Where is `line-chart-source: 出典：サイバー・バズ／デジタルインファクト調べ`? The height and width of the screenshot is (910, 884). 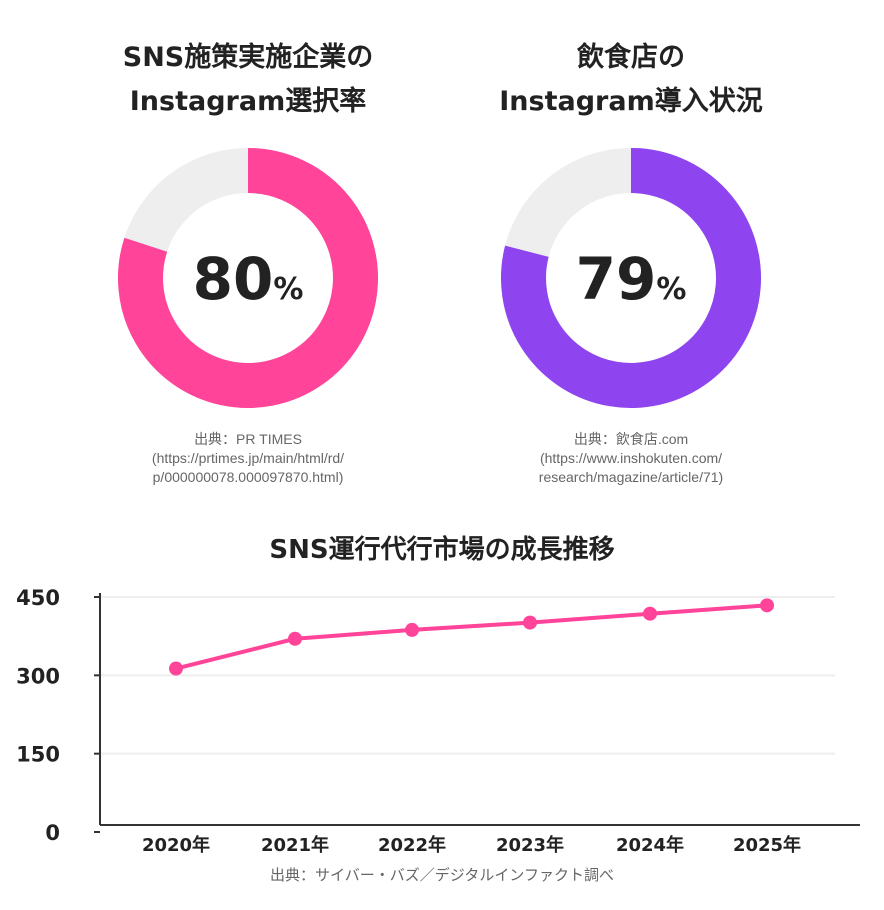 line-chart-source: 出典：サイバー・バズ／デジタルインファクト調べ is located at coordinates (442, 875).